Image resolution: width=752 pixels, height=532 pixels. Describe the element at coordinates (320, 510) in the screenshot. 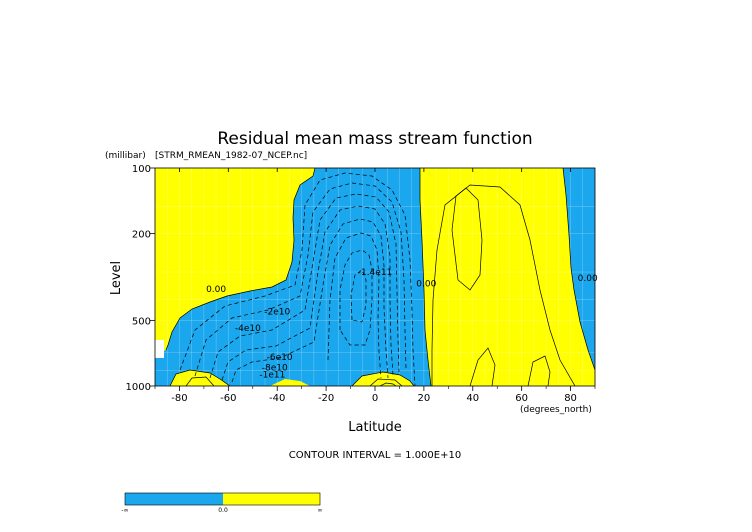

I see `colorbar-label-max: ∞` at that location.